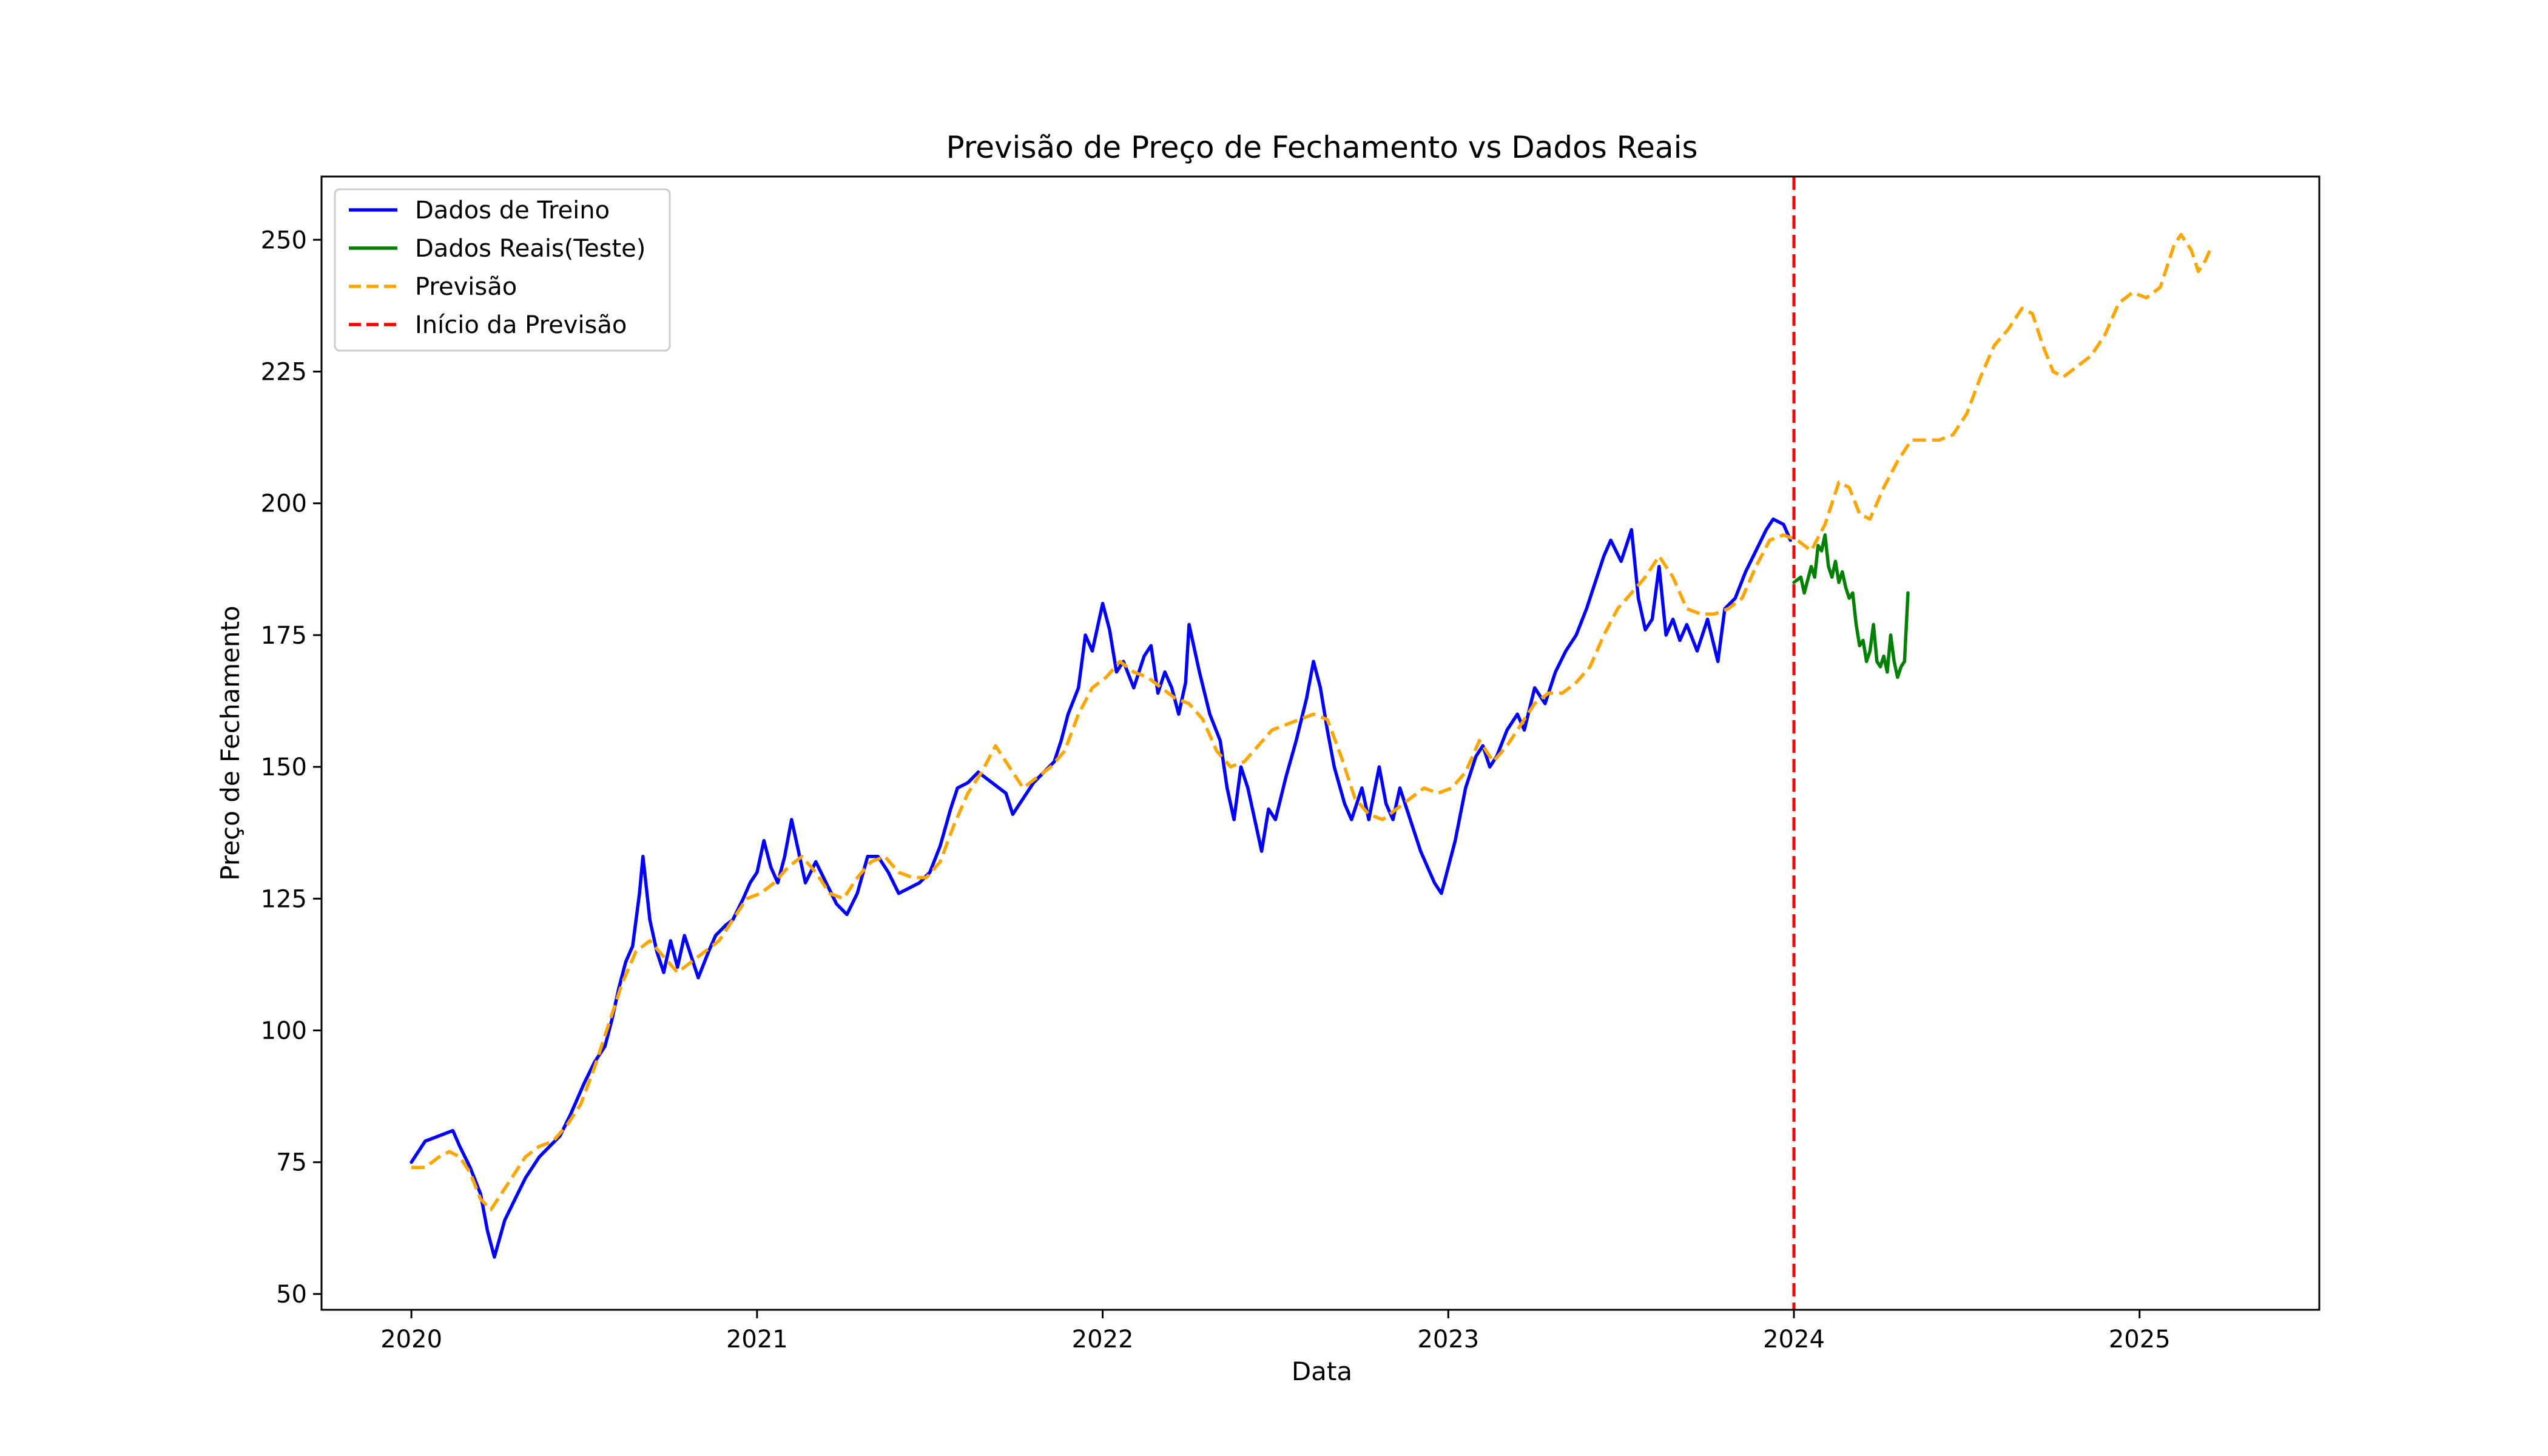 The width and height of the screenshot is (2548, 1456). Describe the element at coordinates (2140, 1339) in the screenshot. I see `x-tick-label: 2025` at that location.